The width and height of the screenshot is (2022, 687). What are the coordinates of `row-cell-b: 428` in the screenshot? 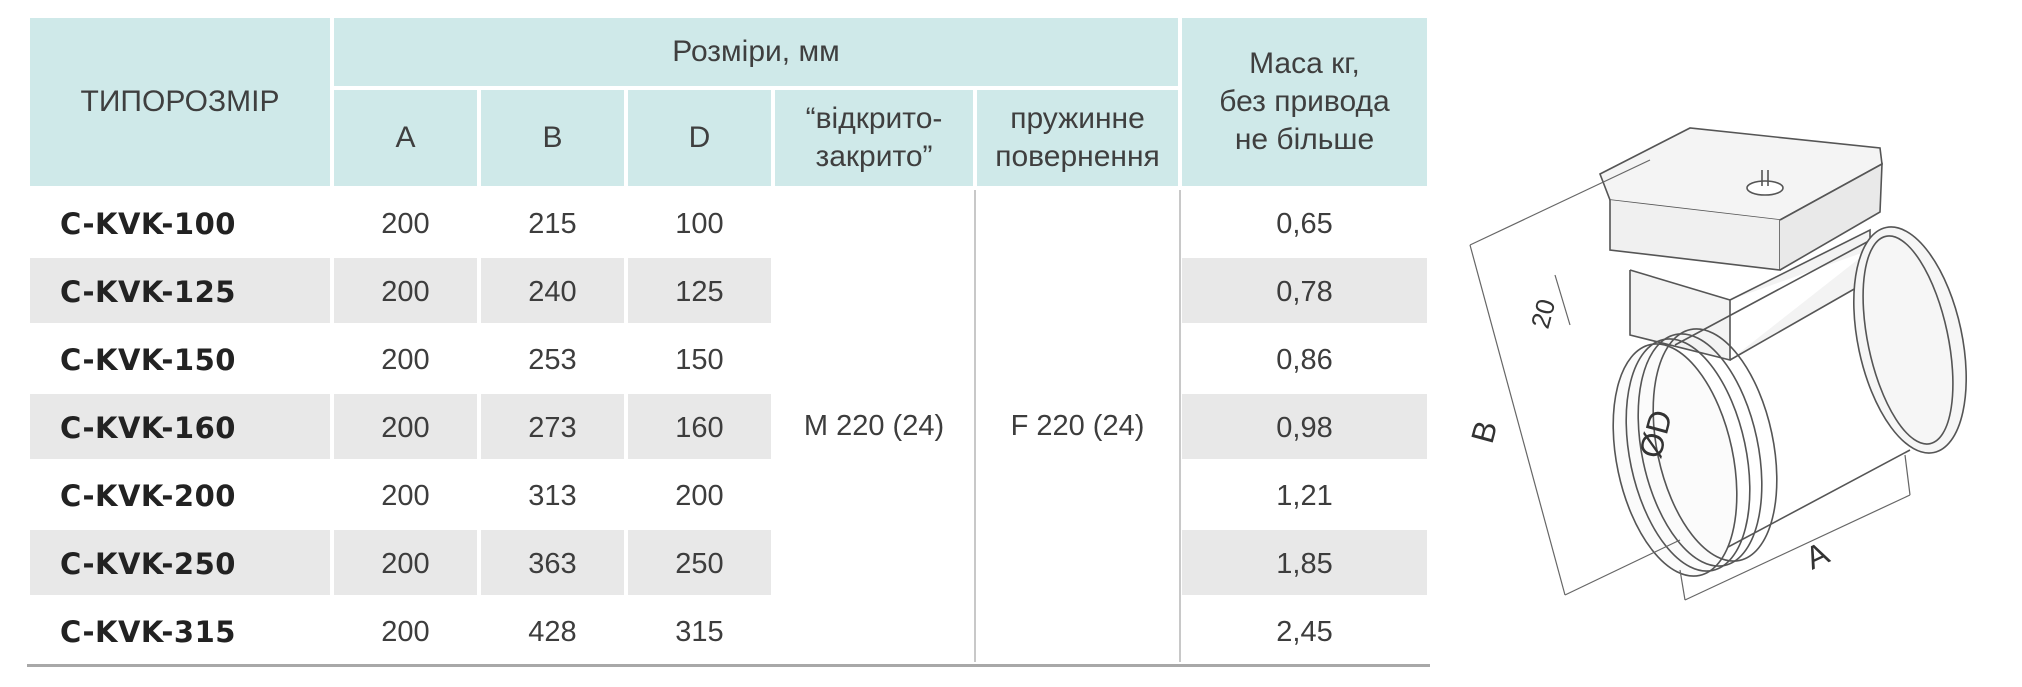 It's located at (552, 631).